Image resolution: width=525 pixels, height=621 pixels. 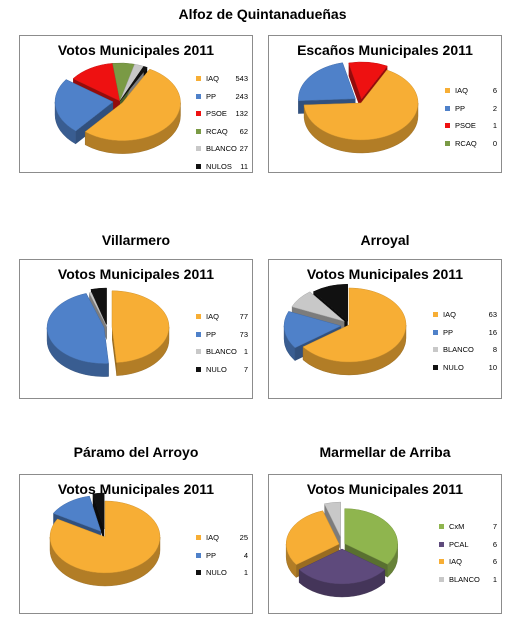 What do you see at coordinates (222, 114) in the screenshot?
I see `legend-item-psoe: PSOE 132` at bounding box center [222, 114].